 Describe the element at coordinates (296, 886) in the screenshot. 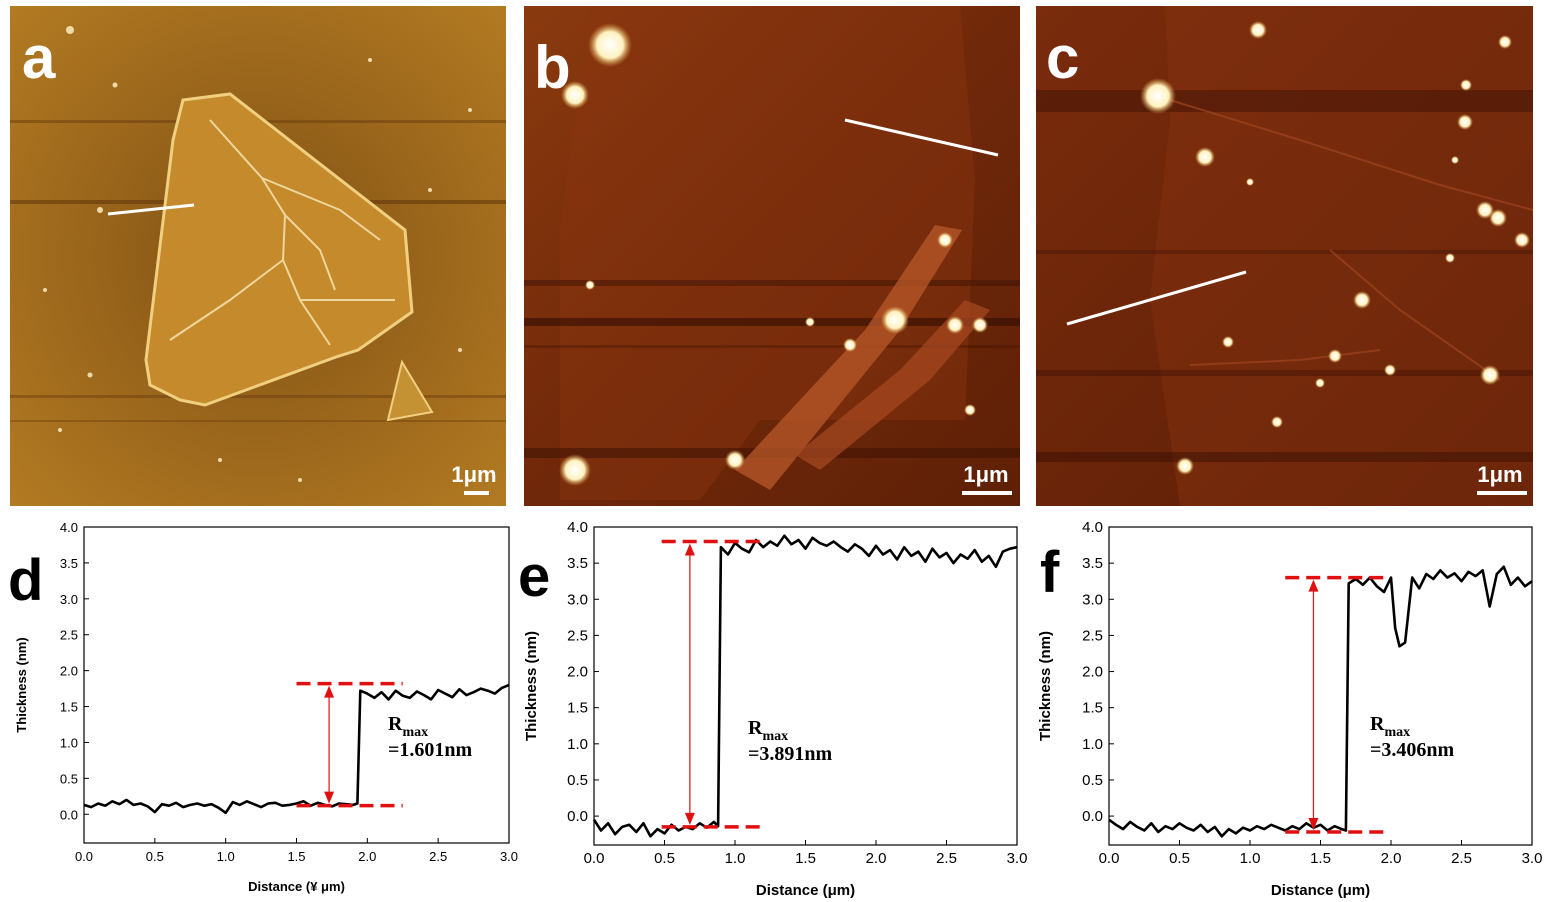

I see `x-axis-label-d: Distance (¥ μm)` at that location.